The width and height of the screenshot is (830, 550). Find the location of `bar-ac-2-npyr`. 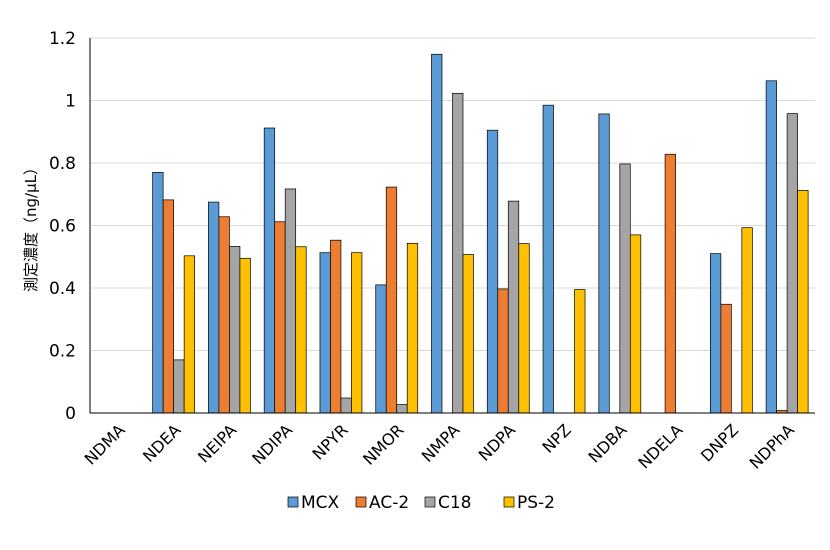

bar-ac-2-npyr is located at coordinates (336, 326).